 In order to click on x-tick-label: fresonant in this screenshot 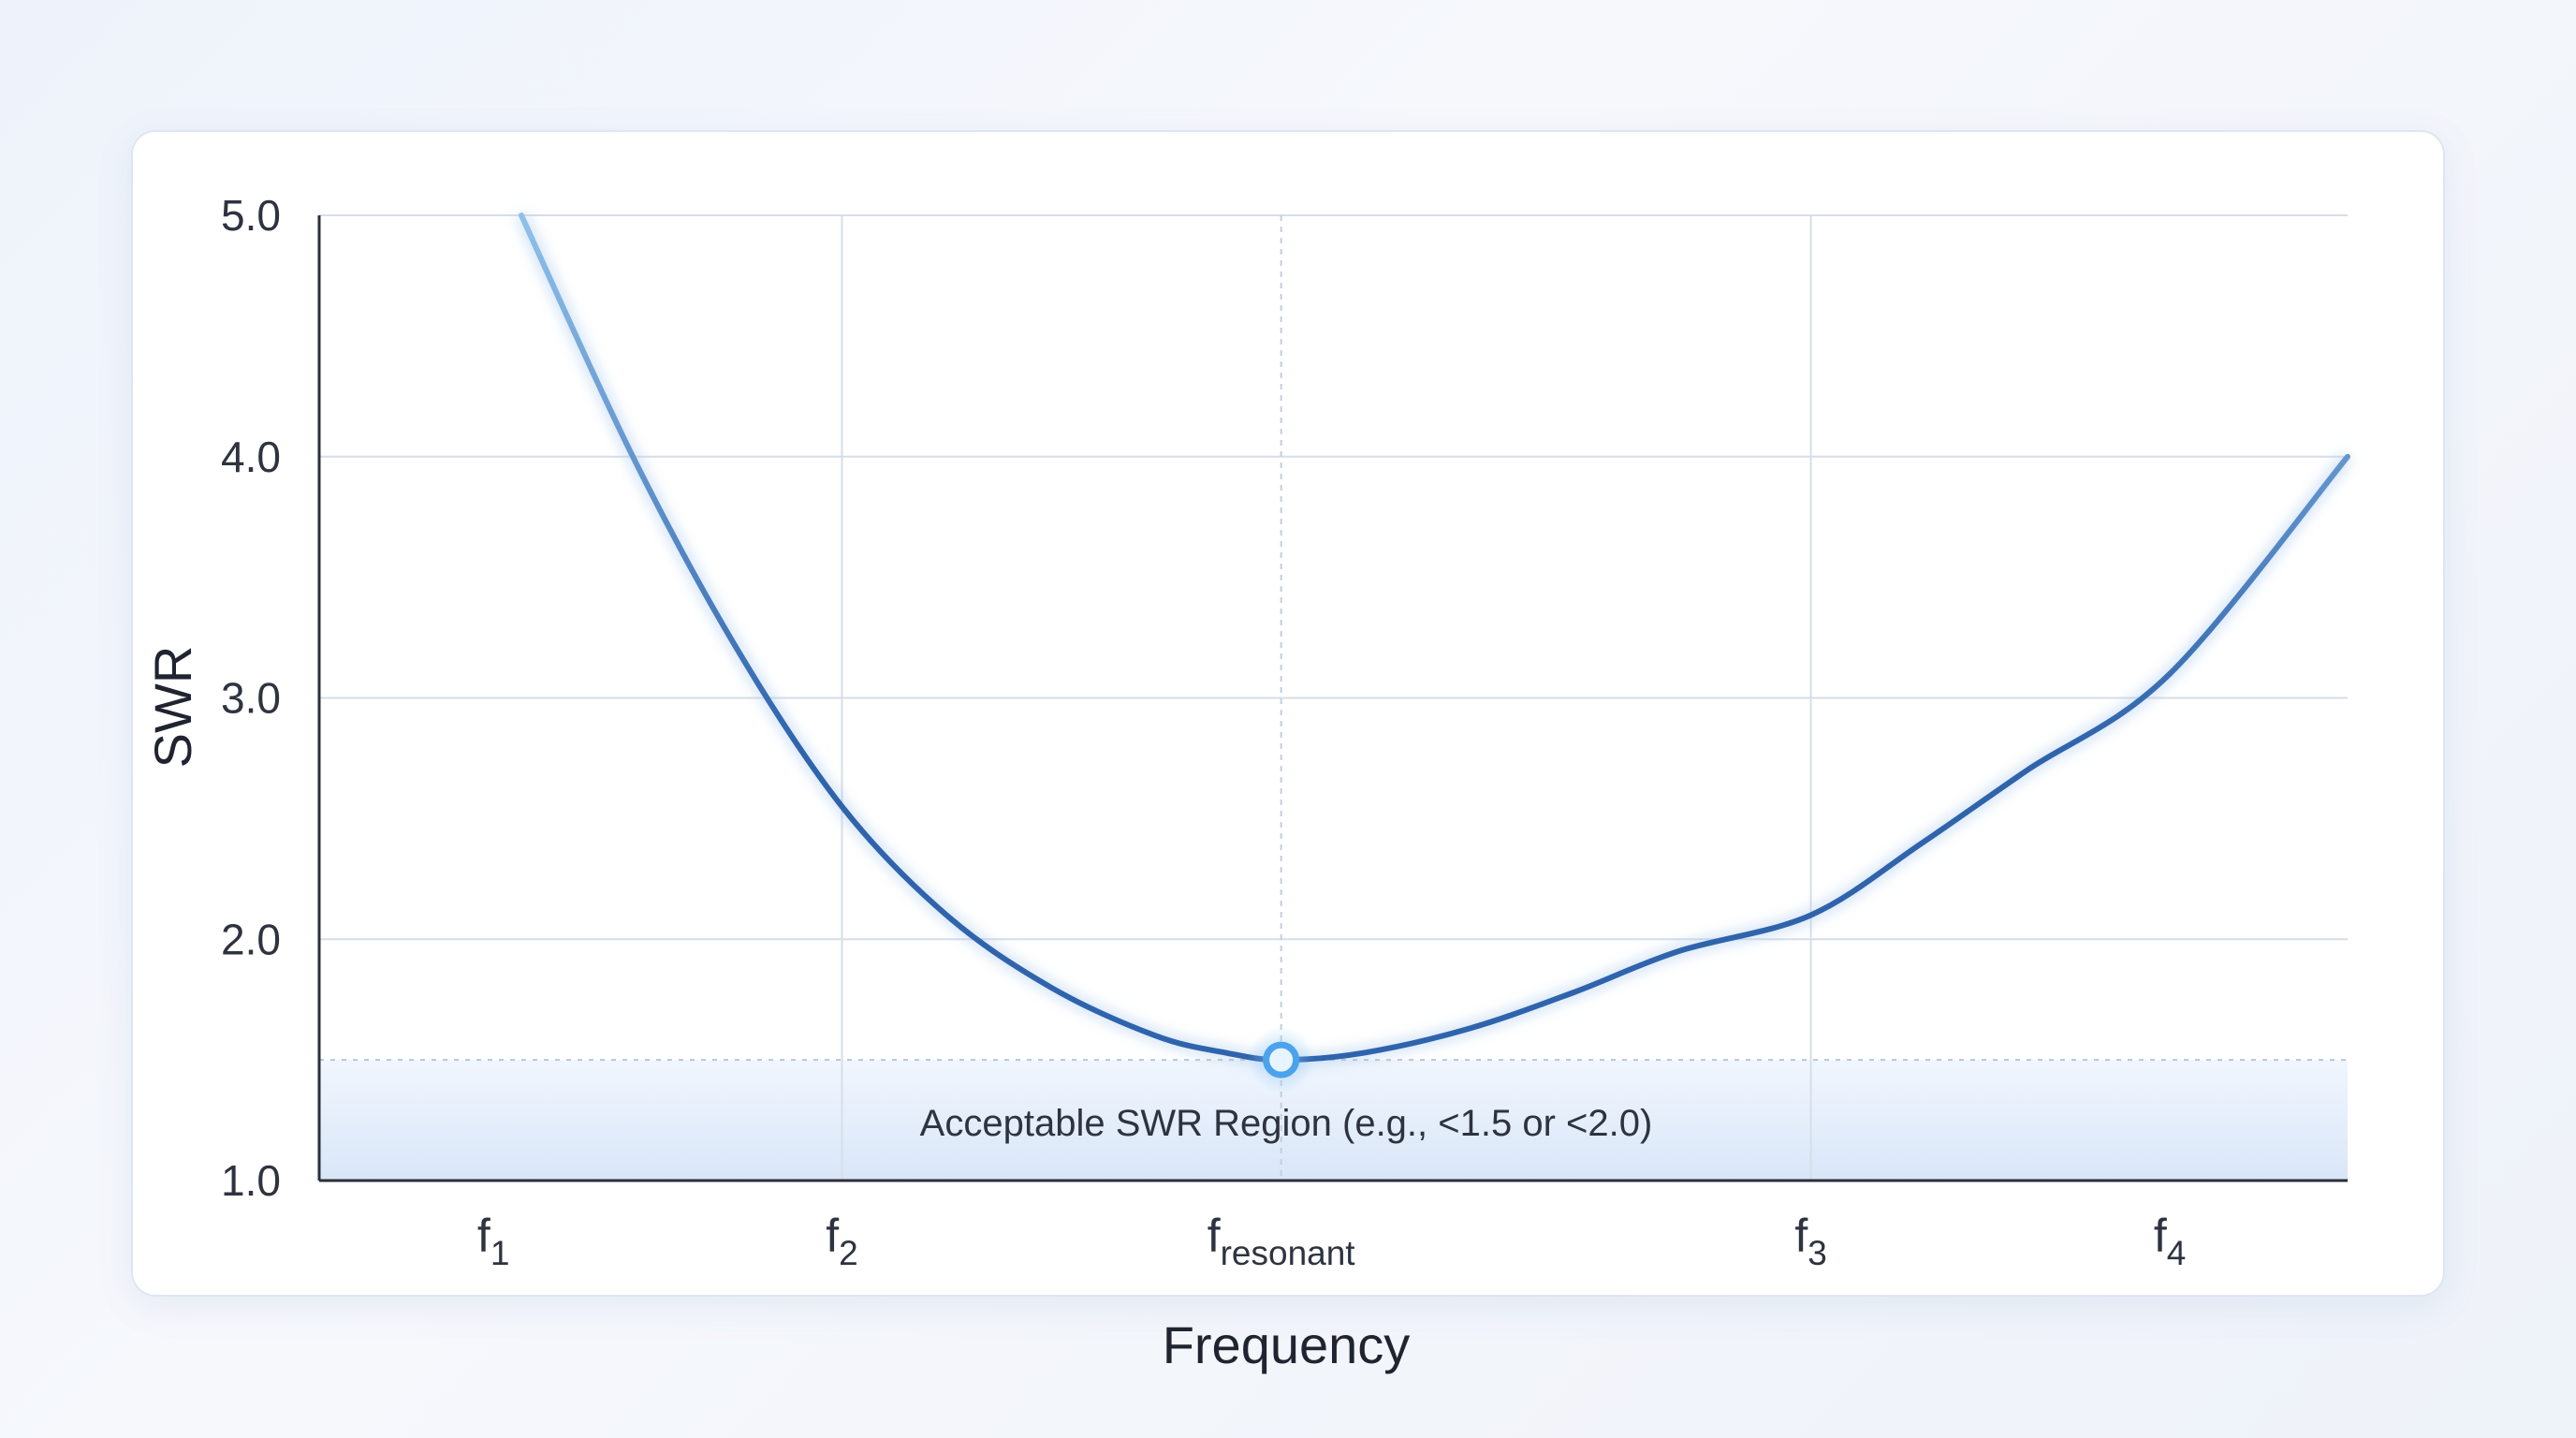, I will do `click(1282, 1241)`.